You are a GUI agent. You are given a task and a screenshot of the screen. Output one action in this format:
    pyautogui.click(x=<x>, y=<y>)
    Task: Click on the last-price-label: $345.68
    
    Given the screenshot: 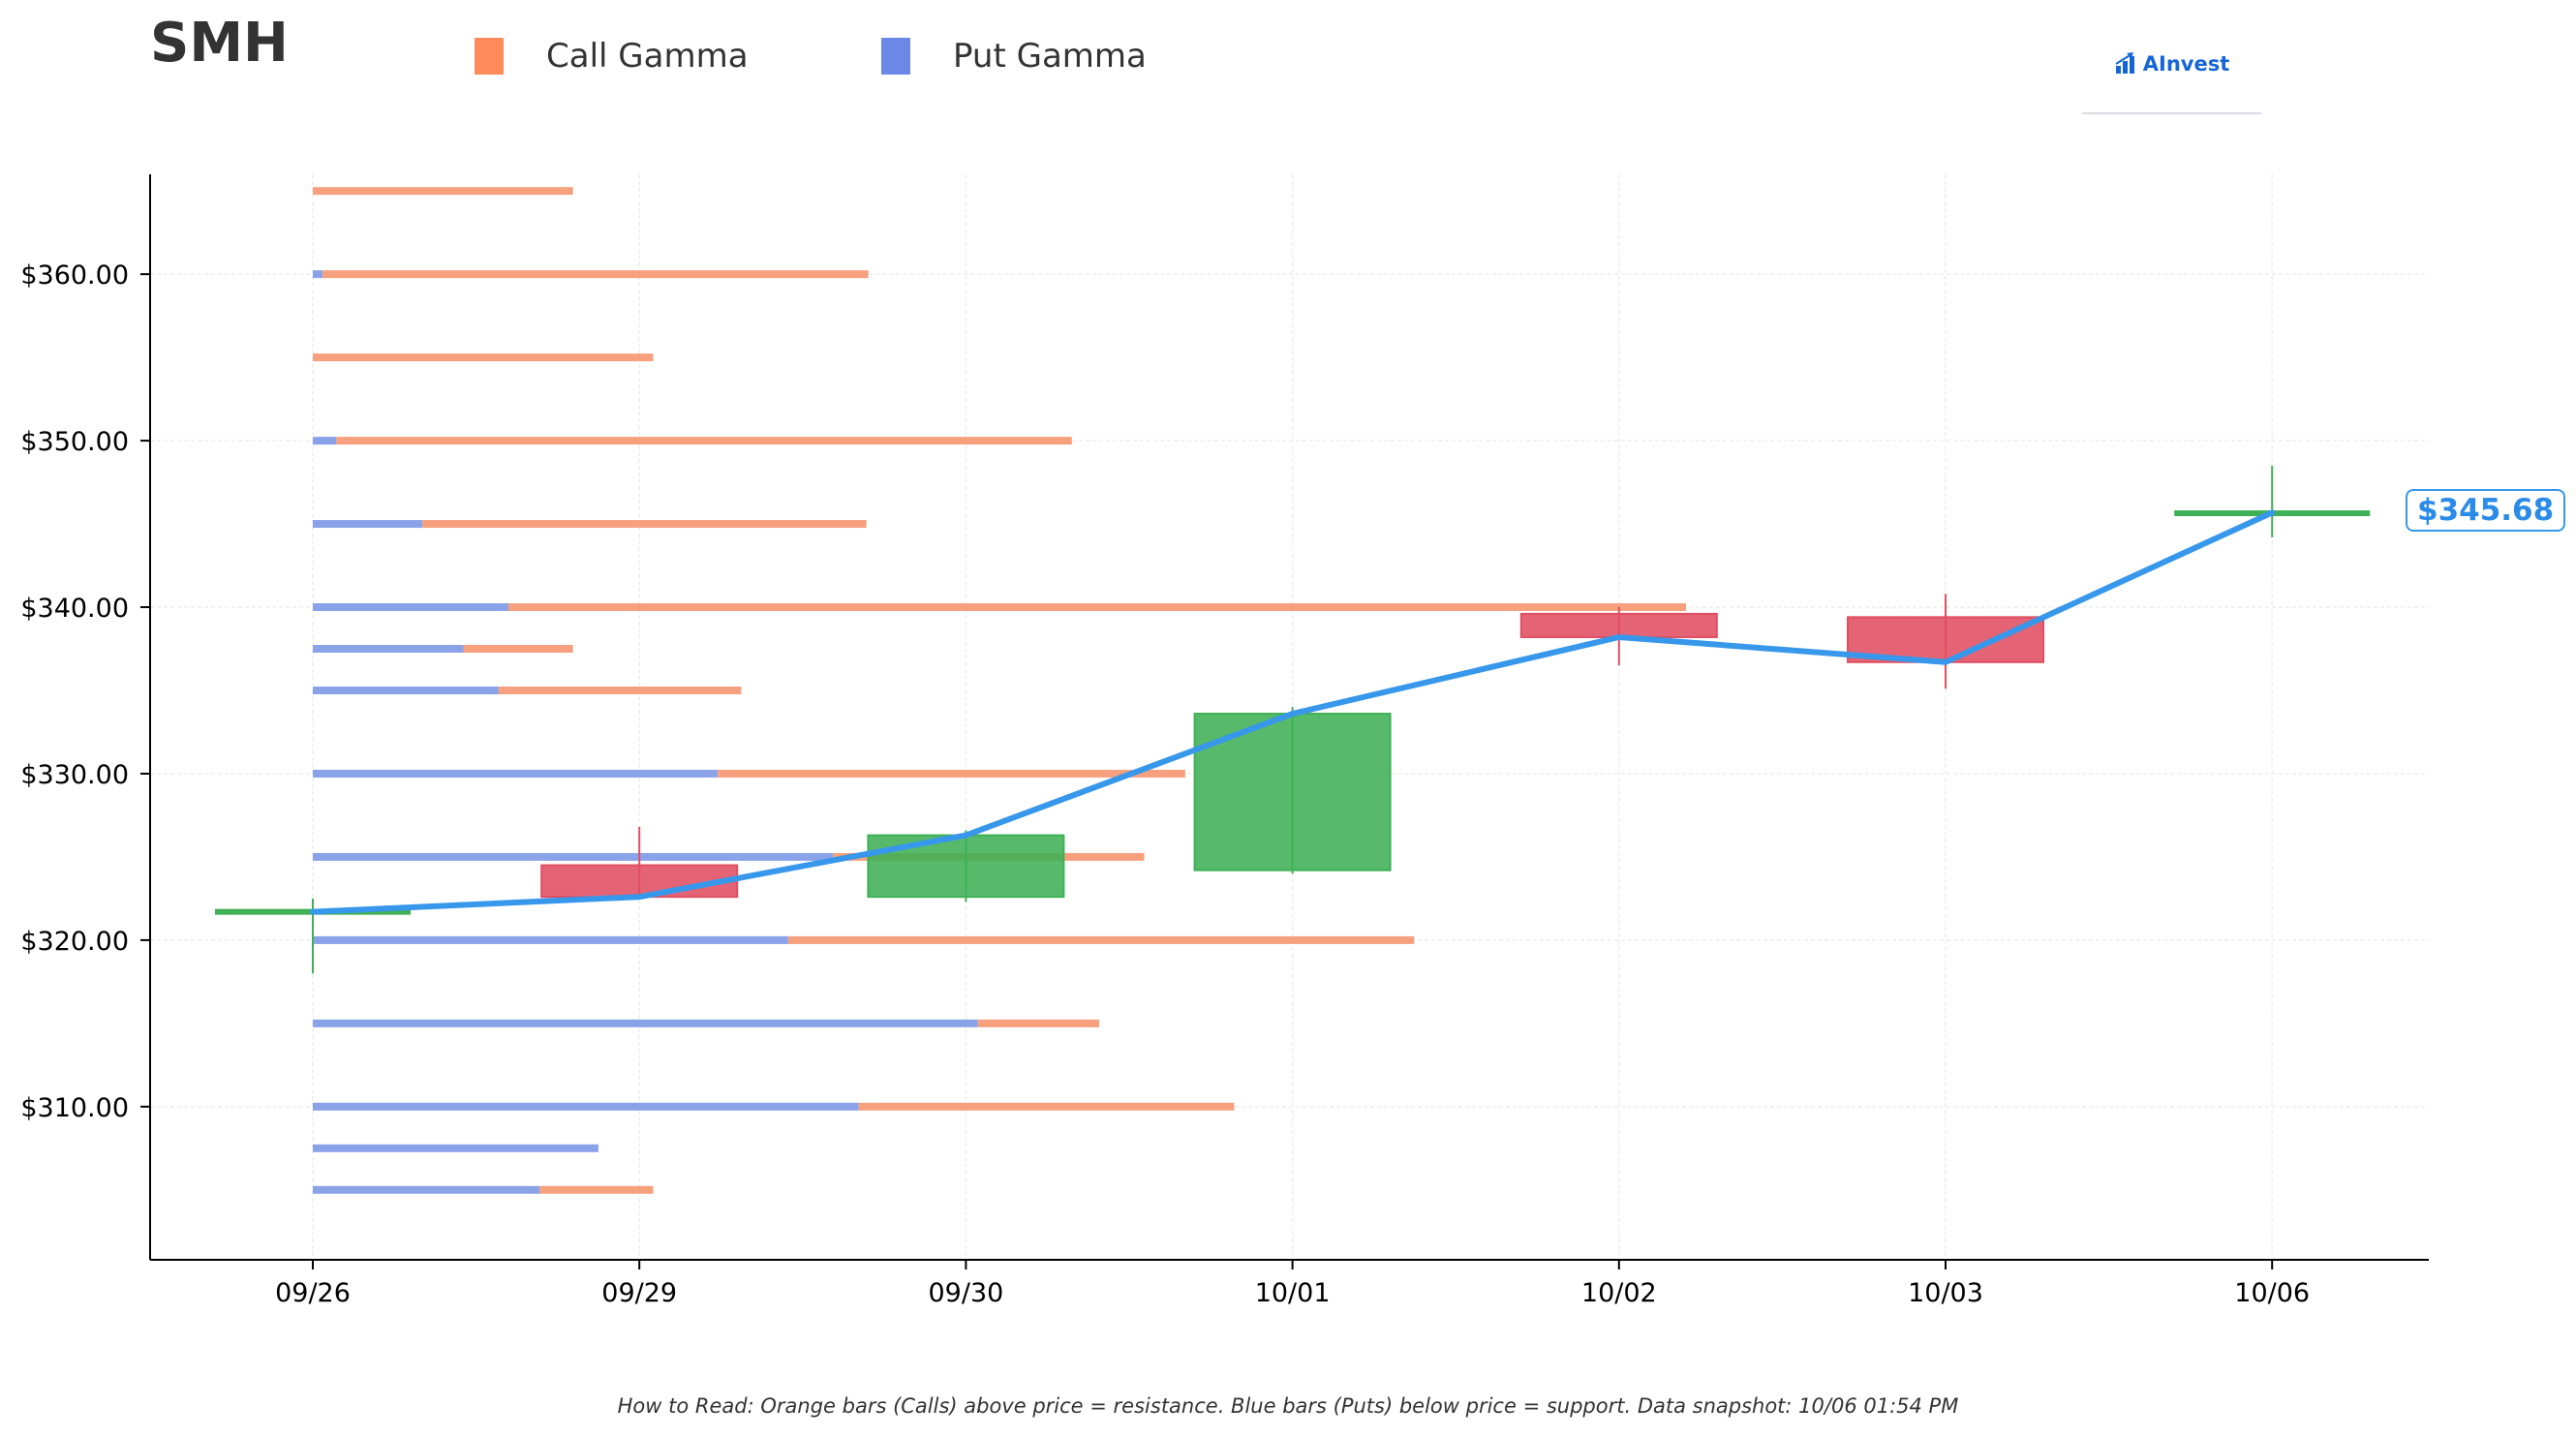 What is the action you would take?
    pyautogui.click(x=2486, y=511)
    